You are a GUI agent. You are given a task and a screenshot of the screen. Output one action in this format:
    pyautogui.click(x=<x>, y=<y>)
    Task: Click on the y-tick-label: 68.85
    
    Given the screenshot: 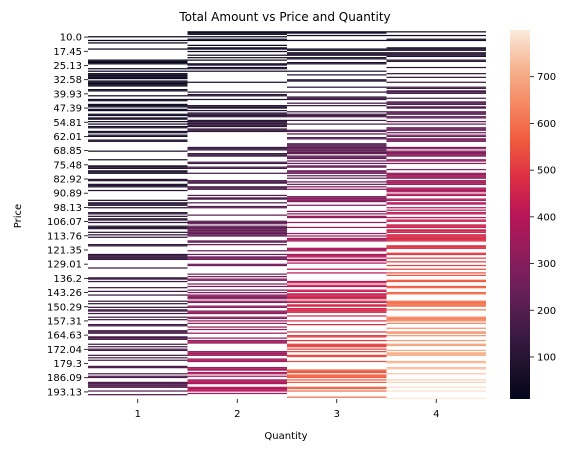 What is the action you would take?
    pyautogui.click(x=67, y=151)
    